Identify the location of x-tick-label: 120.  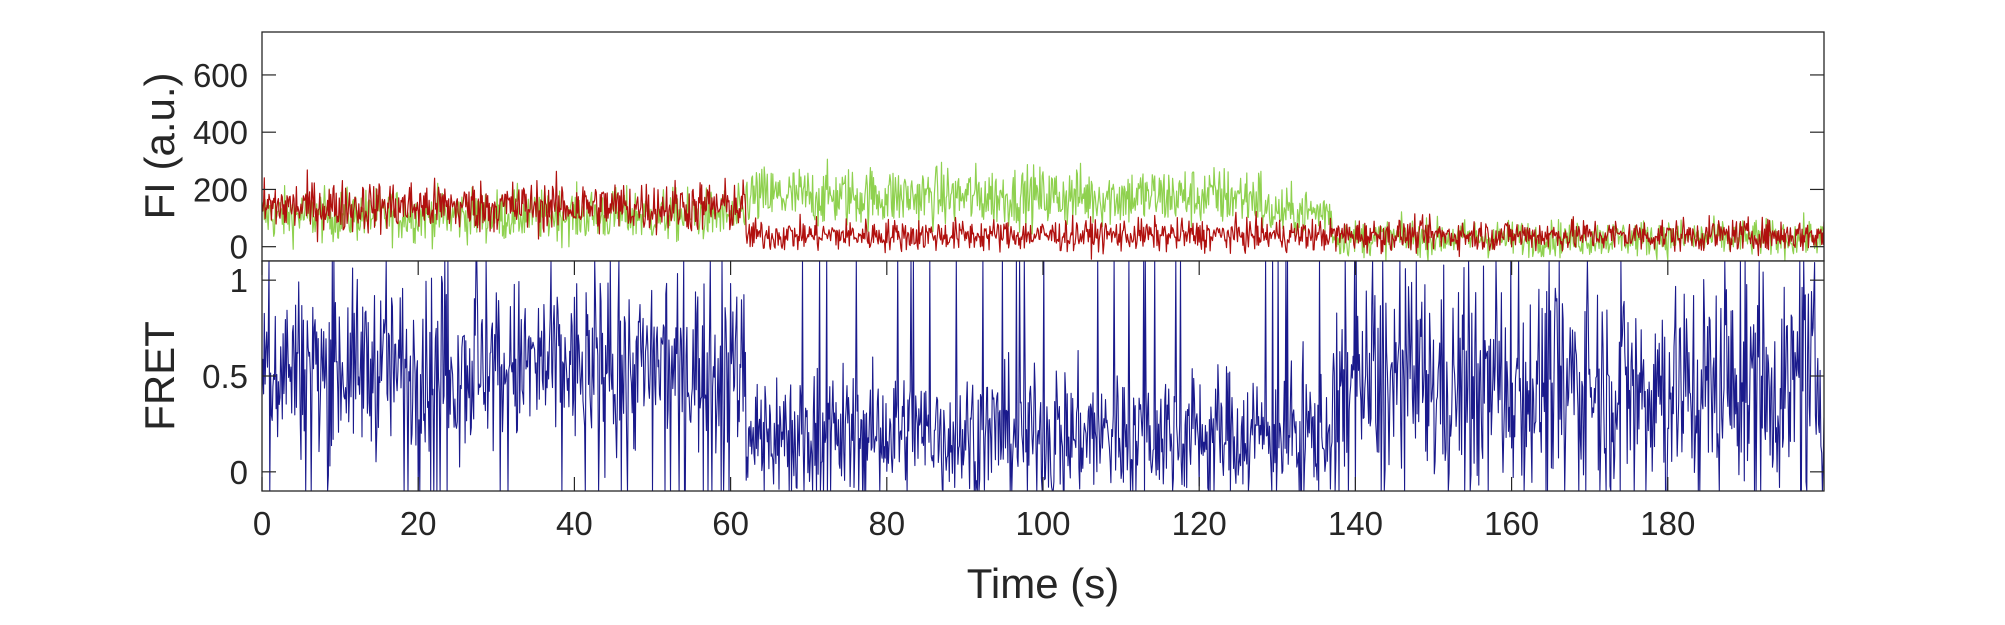
(1199, 523).